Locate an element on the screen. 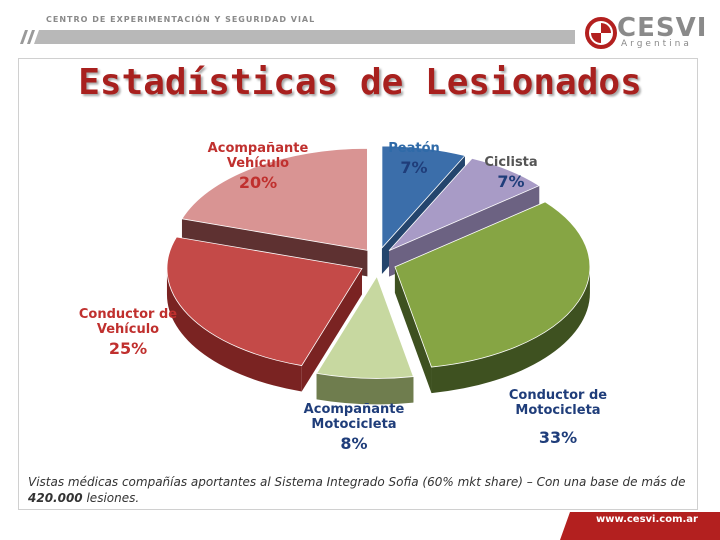 The height and width of the screenshot is (540, 720). logo-subtitle: Argentina is located at coordinates (656, 44).